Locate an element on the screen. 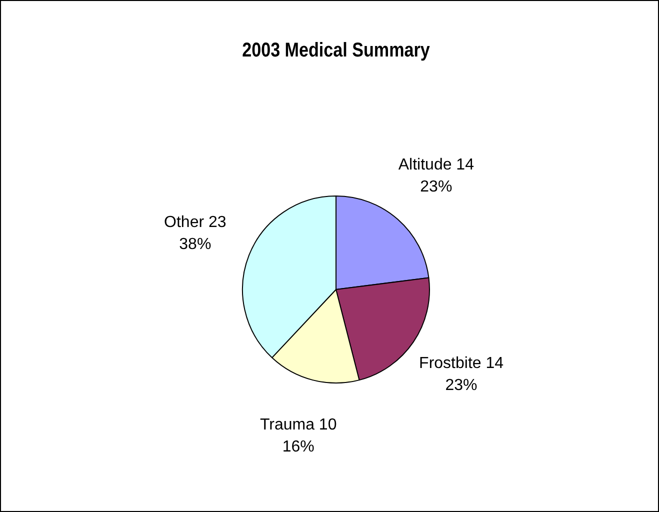 The width and height of the screenshot is (659, 512). slice-label: Trauma 10 is located at coordinates (298, 425).